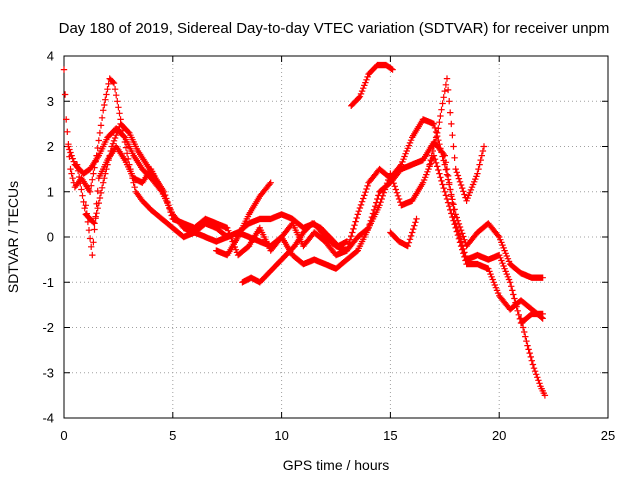 Image resolution: width=640 pixels, height=480 pixels. I want to click on x-tick-label: 20, so click(499, 435).